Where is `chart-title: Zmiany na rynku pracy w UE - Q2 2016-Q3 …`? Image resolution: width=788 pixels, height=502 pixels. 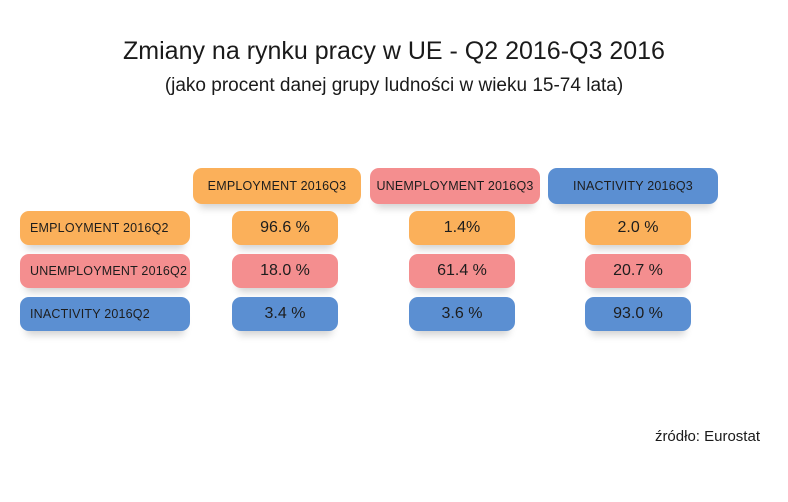
chart-title: Zmiany na rynku pracy w UE - Q2 2016-Q3 … is located at coordinates (394, 51).